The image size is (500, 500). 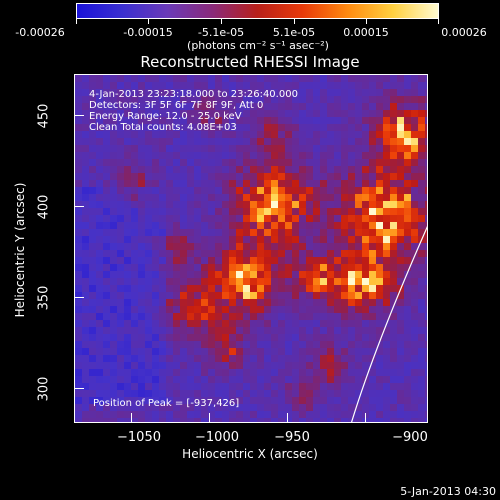 What do you see at coordinates (44, 207) in the screenshot?
I see `y-axis-tick-label: 400` at bounding box center [44, 207].